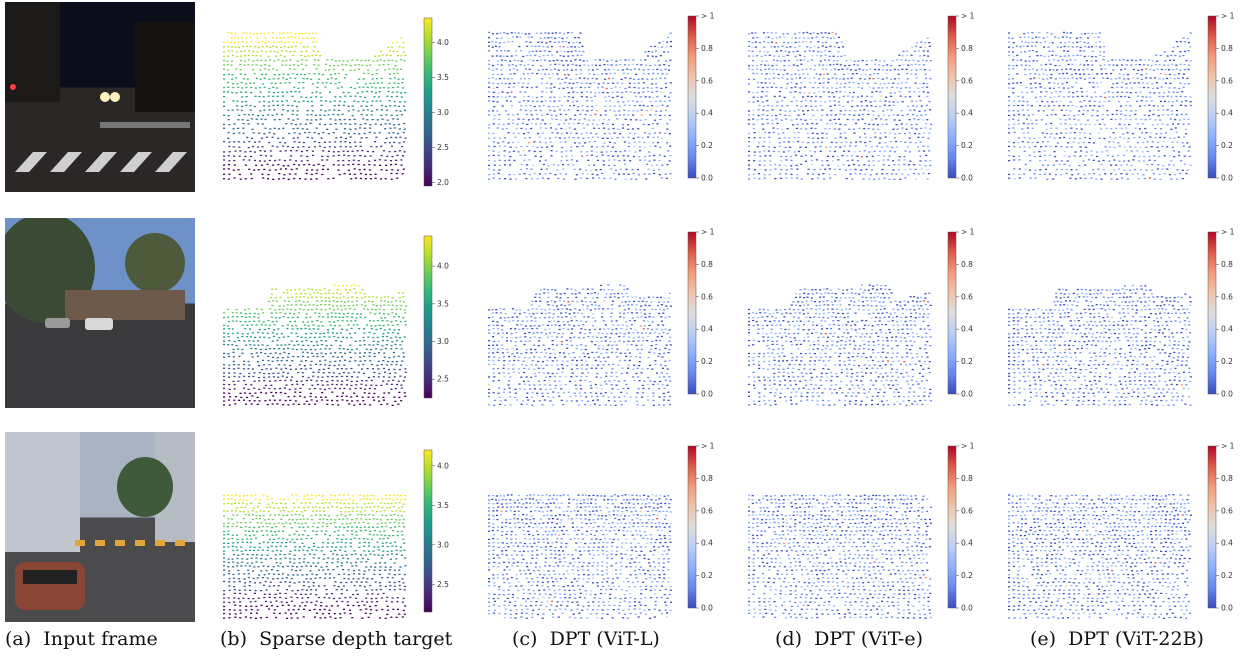  I want to click on caption-a: (a) Input frame, so click(81, 639).